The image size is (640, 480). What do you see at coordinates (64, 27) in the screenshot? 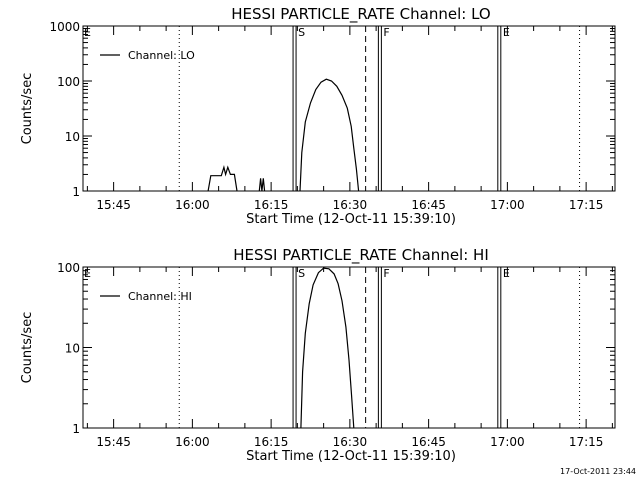
I see `y-tick-label: 1000` at bounding box center [64, 27].